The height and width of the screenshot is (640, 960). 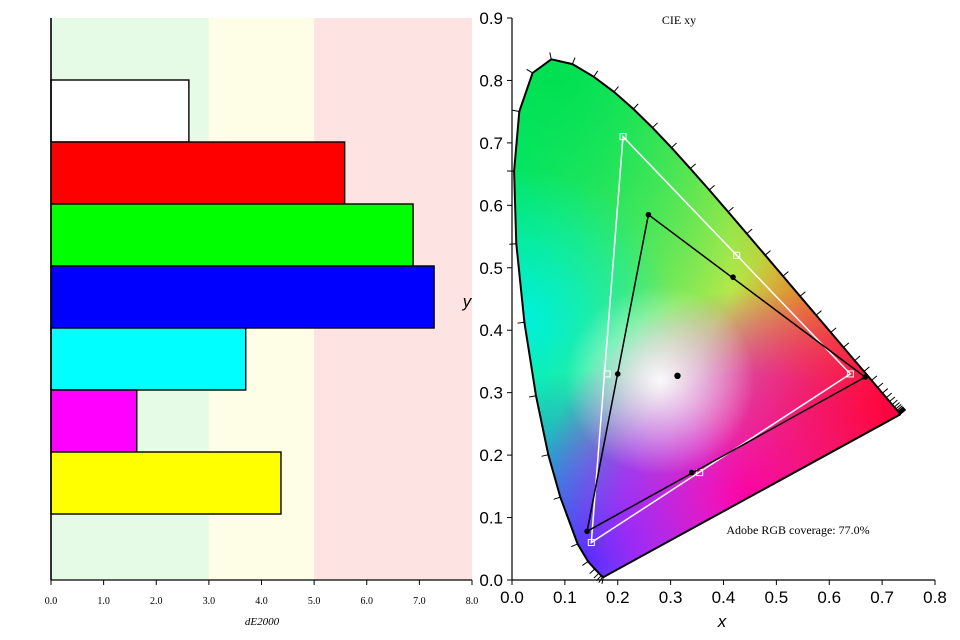 What do you see at coordinates (491, 455) in the screenshot?
I see `cie-y-tick-label: 0.2` at bounding box center [491, 455].